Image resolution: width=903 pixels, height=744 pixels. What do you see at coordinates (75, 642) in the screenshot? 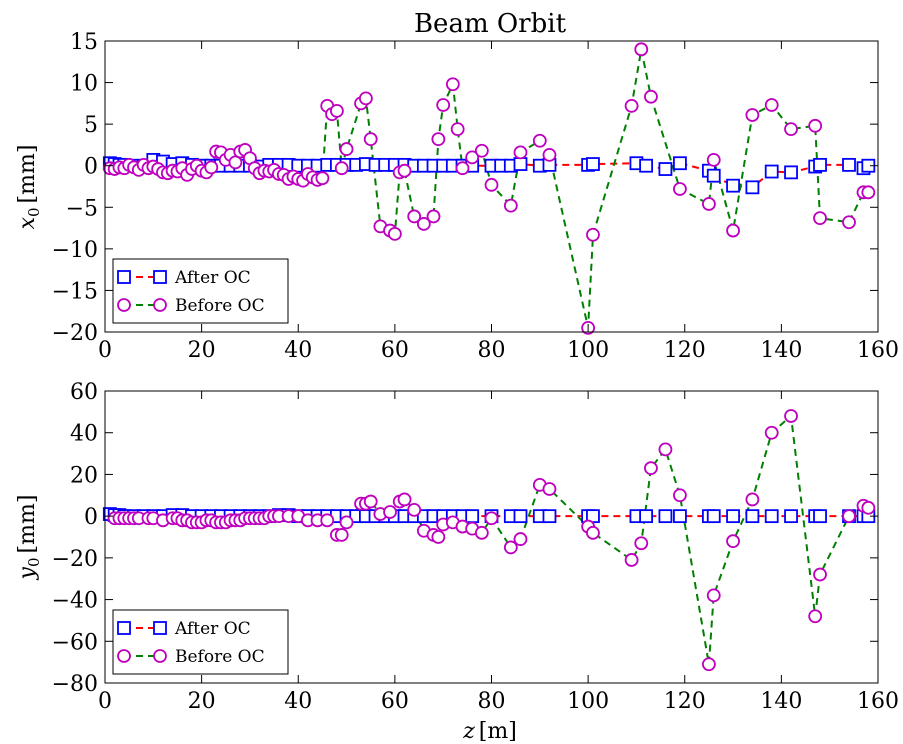
I see `bottom-y-tick-label: −60` at bounding box center [75, 642].